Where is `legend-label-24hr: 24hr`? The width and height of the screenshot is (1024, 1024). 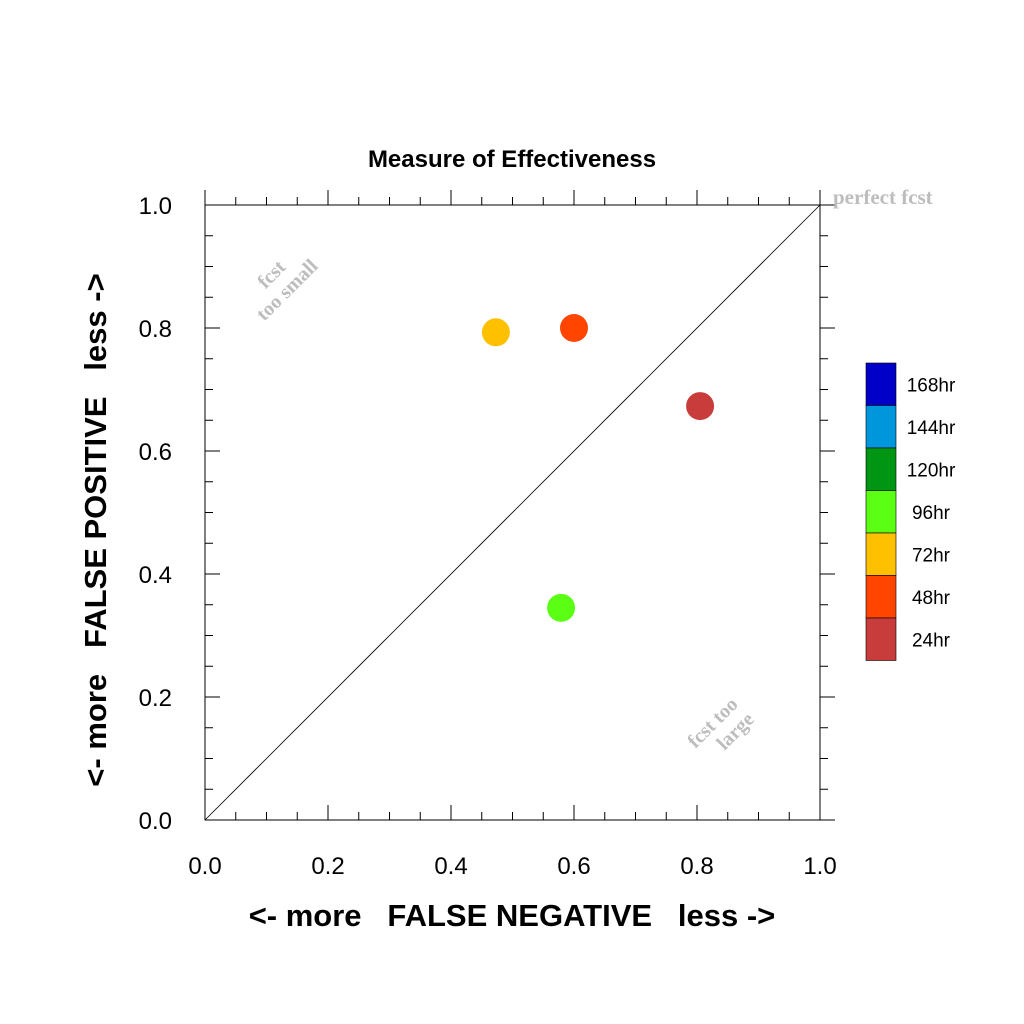
legend-label-24hr: 24hr is located at coordinates (931, 640).